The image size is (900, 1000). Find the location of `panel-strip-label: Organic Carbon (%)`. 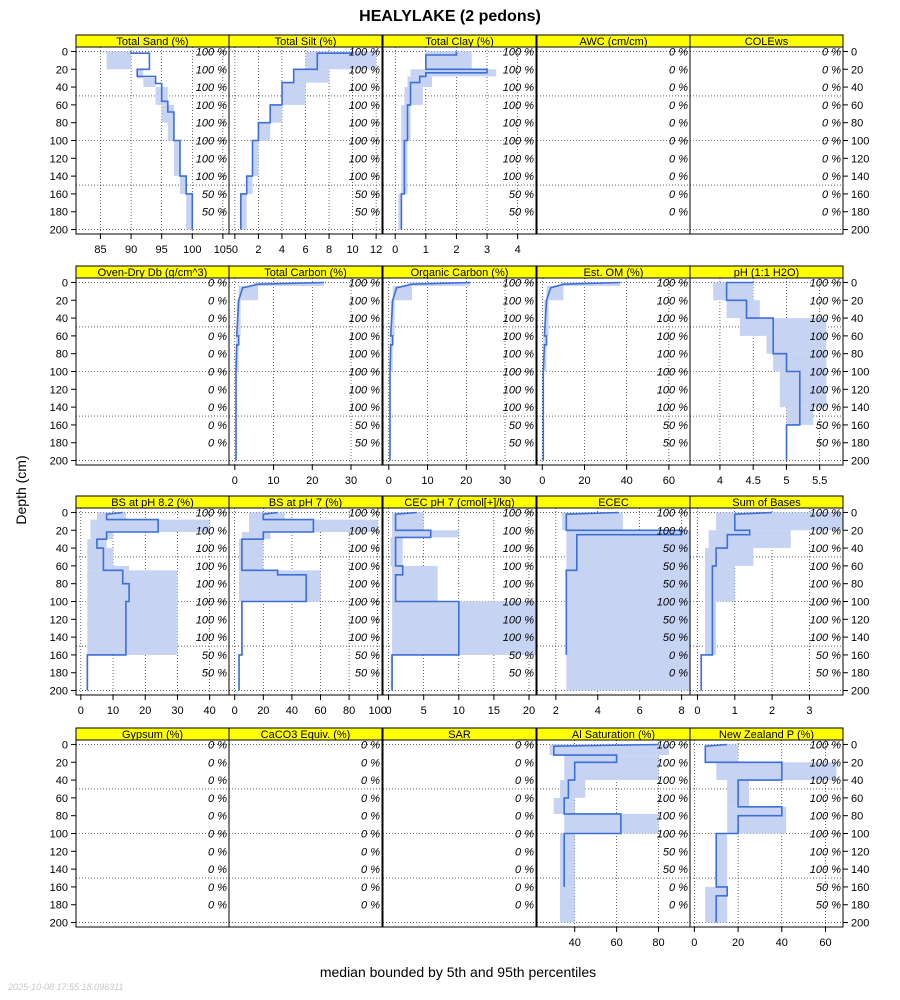

panel-strip-label: Organic Carbon (%) is located at coordinates (460, 273).